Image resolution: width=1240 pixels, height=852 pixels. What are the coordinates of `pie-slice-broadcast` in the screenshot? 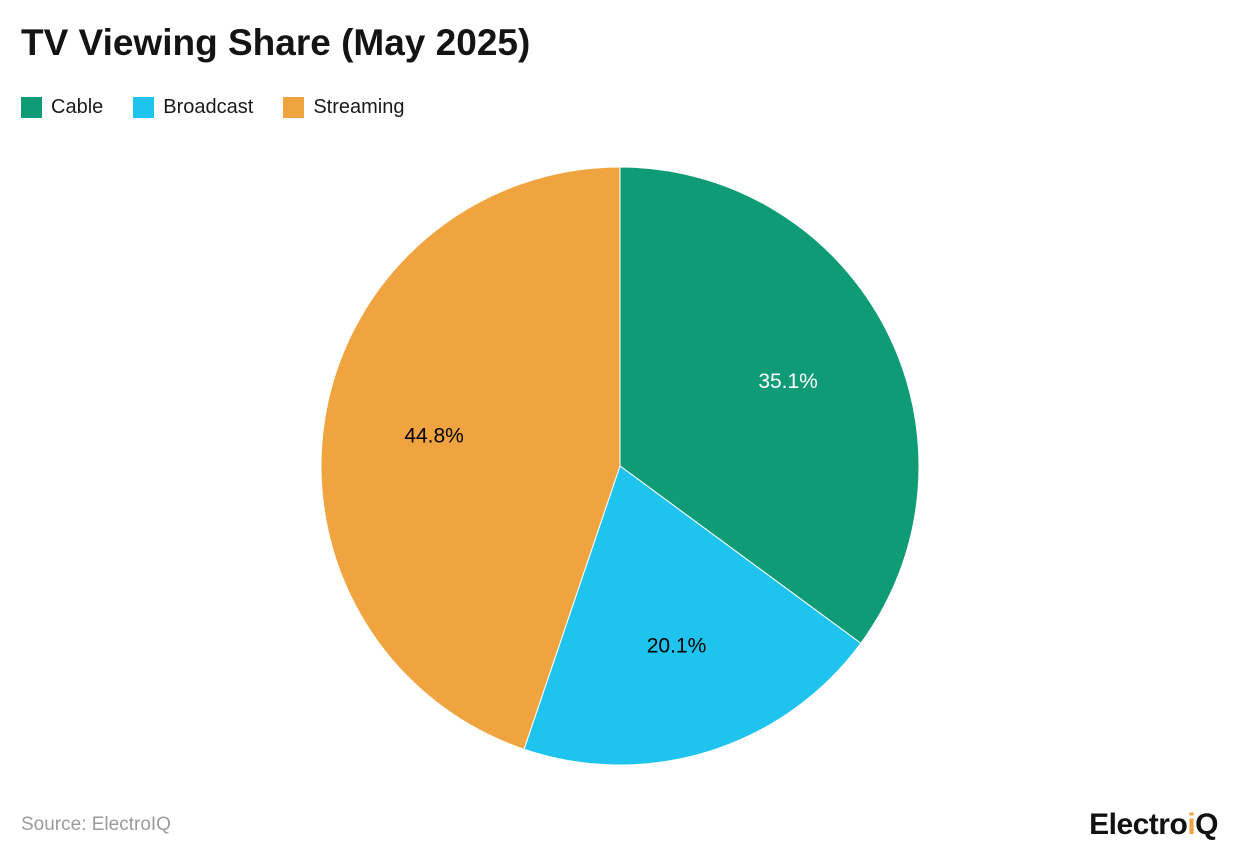 It's located at (692, 615).